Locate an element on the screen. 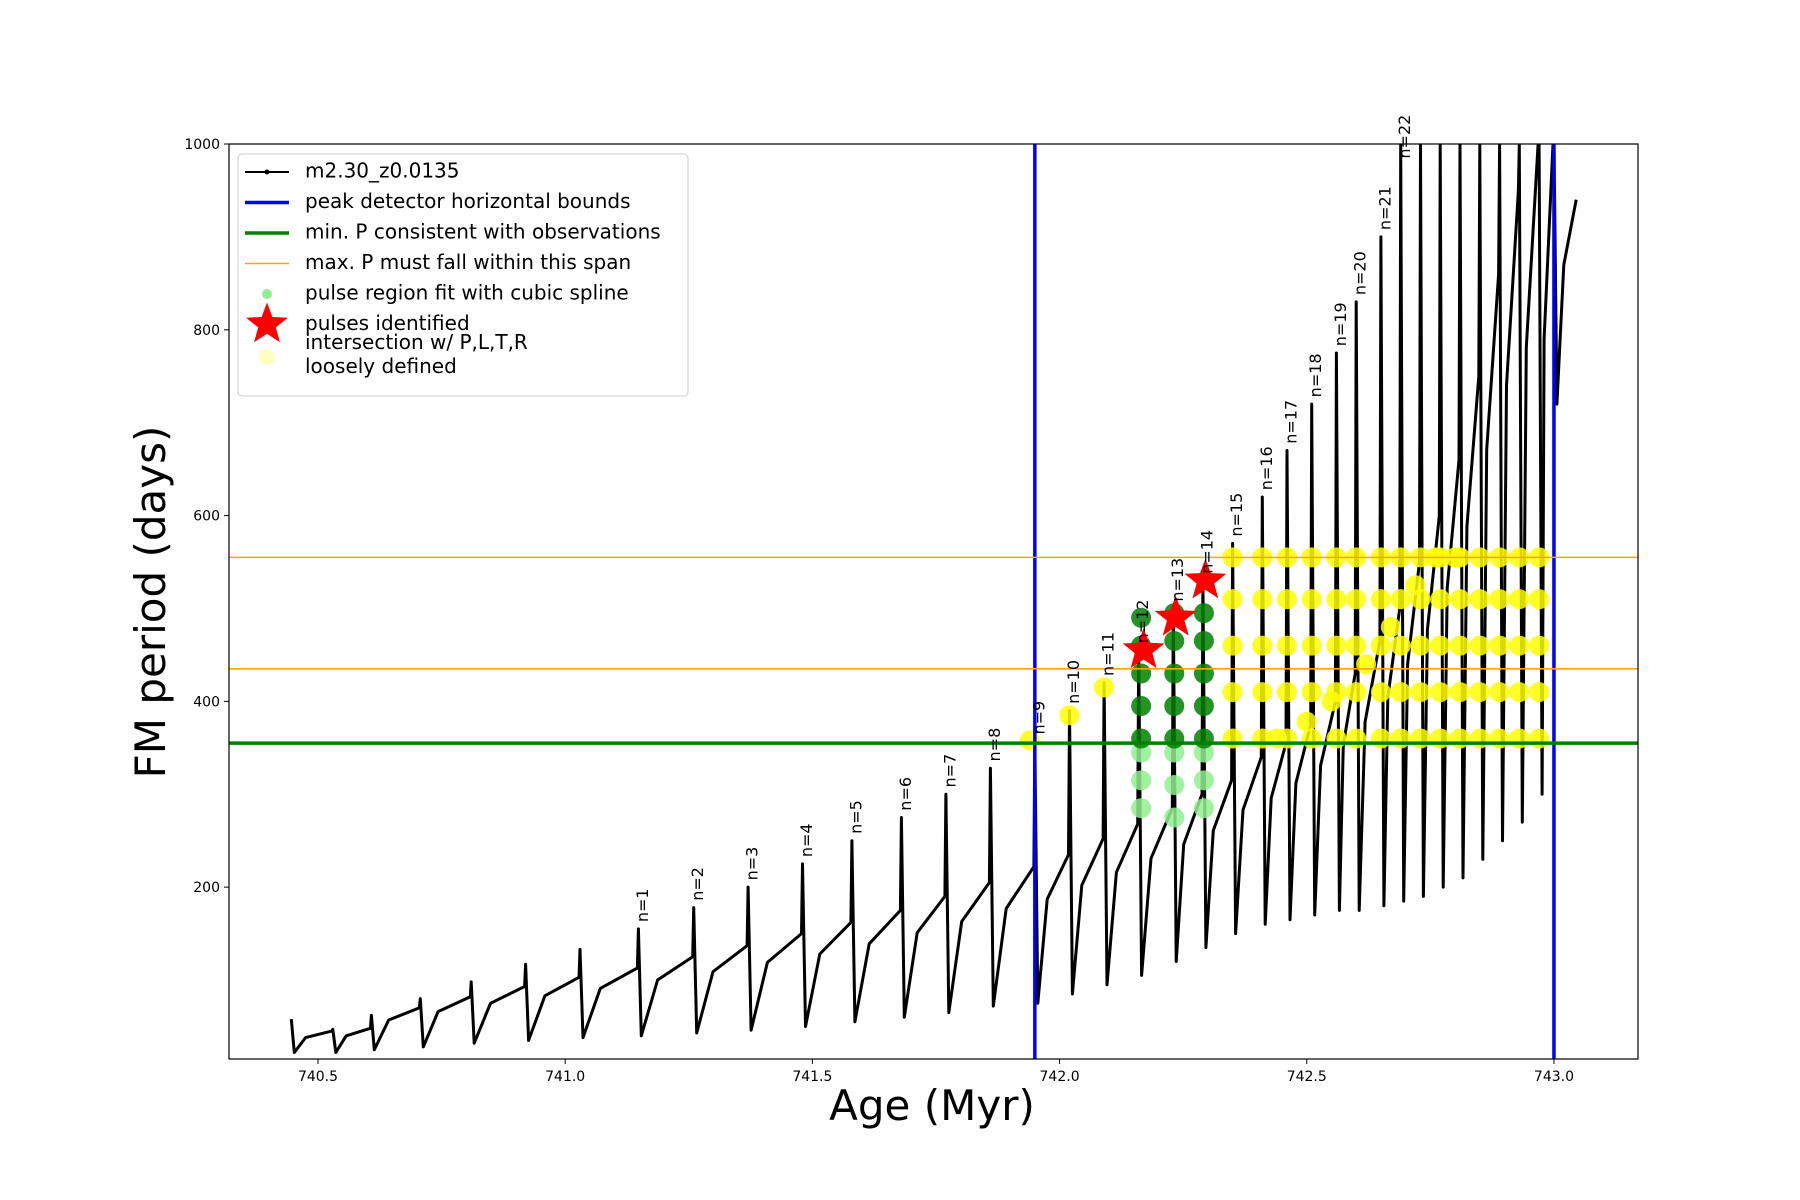 Image resolution: width=1800 pixels, height=1200 pixels. legend-label: min. P consistent with observations is located at coordinates (483, 232).